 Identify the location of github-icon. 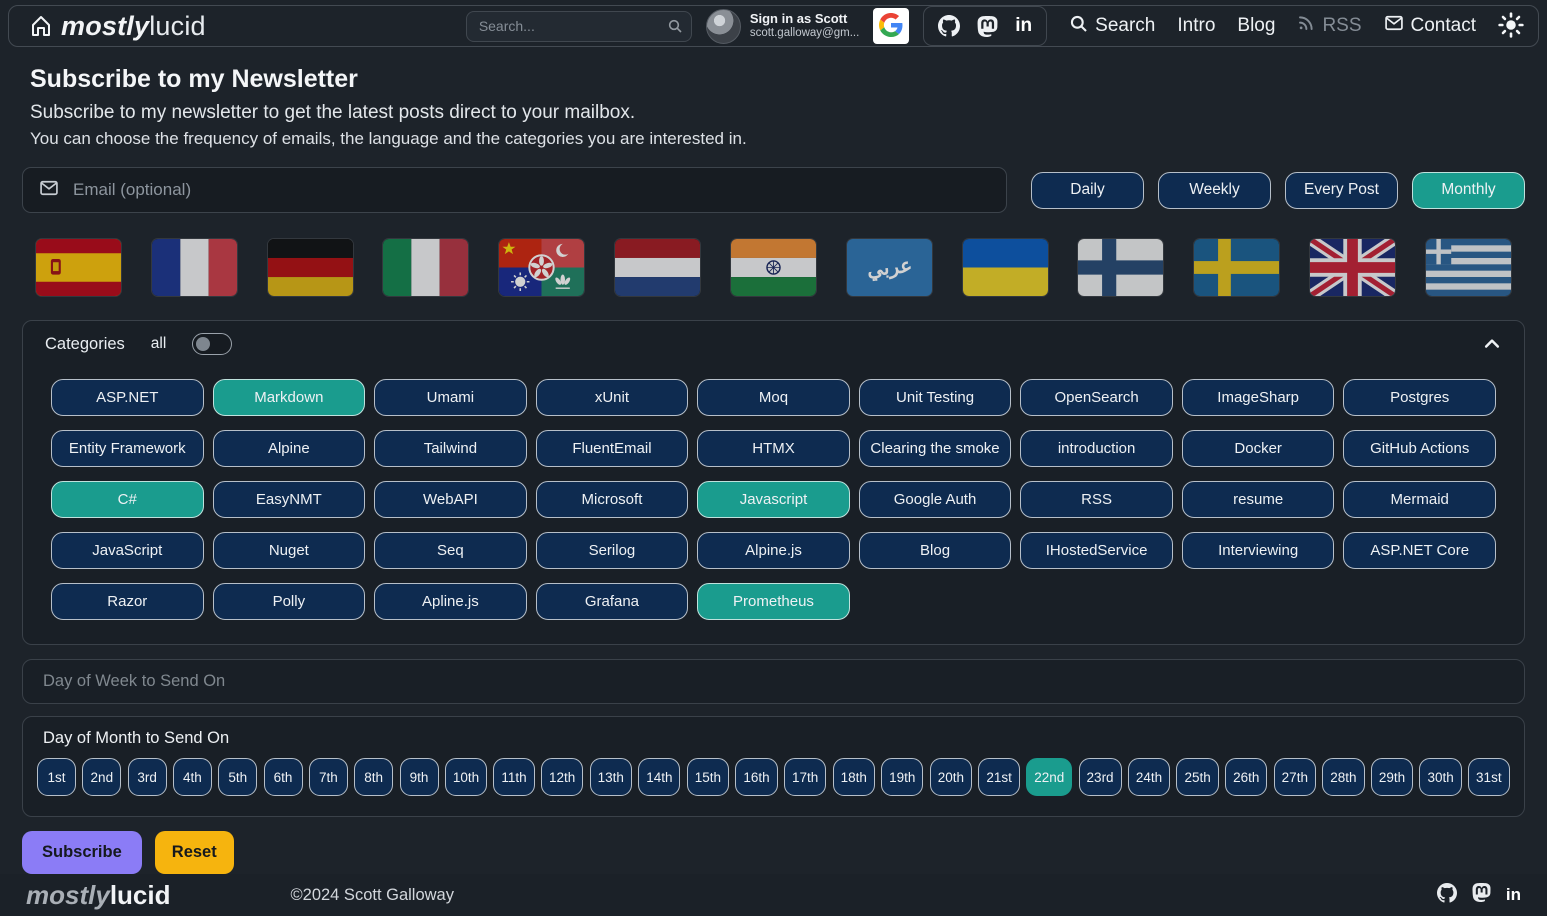
(1446, 895).